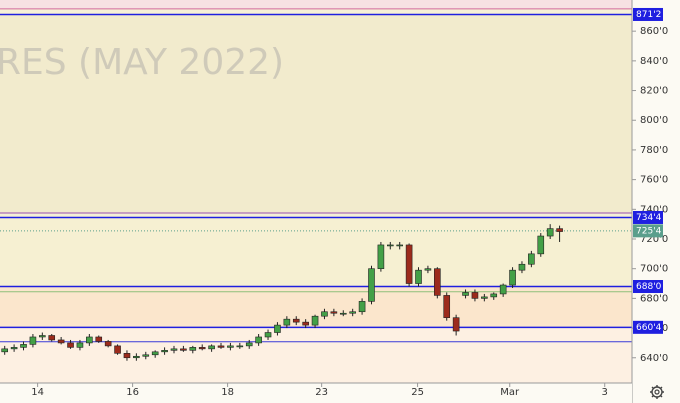 This screenshot has width=680, height=403. What do you see at coordinates (417, 392) in the screenshot?
I see `x-tick-label: 25` at bounding box center [417, 392].